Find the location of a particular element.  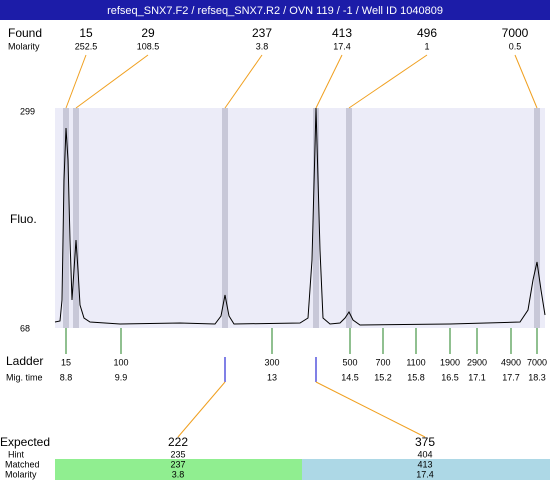

peak-size: 496 is located at coordinates (427, 33).